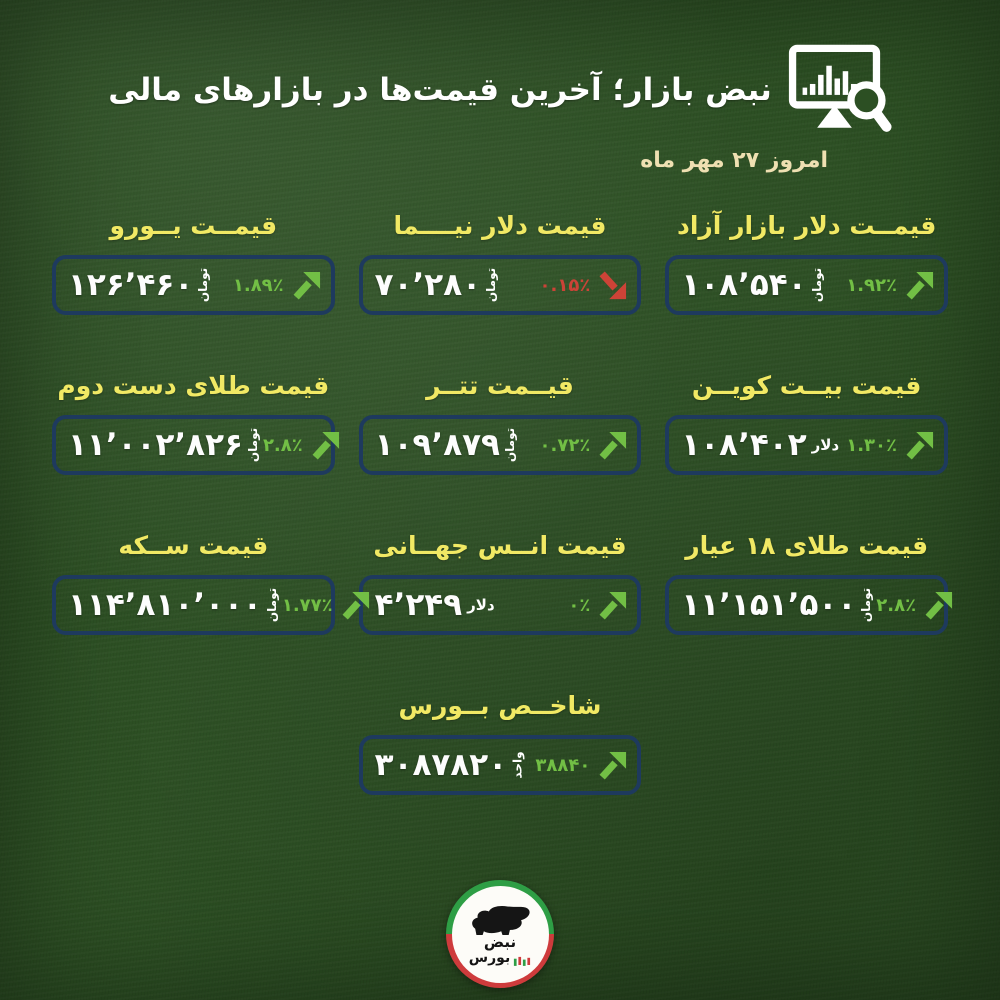 This screenshot has width=1000, height=1000. What do you see at coordinates (441, 764) in the screenshot?
I see `price-value: ۳۰۸۷۸۲۰` at bounding box center [441, 764].